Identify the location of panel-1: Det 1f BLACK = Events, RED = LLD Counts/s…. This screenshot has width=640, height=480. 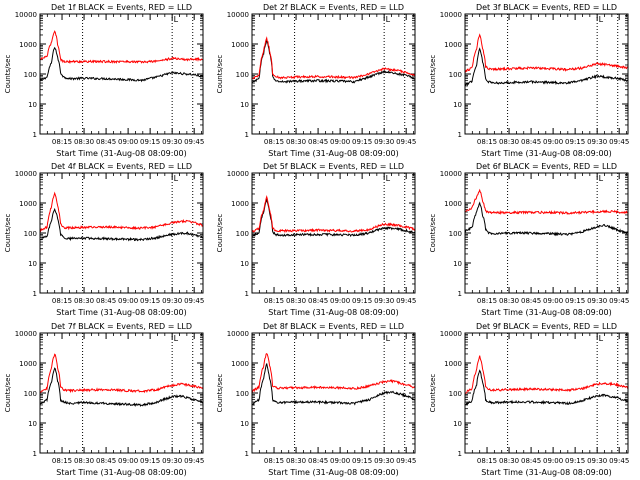
(104, 80).